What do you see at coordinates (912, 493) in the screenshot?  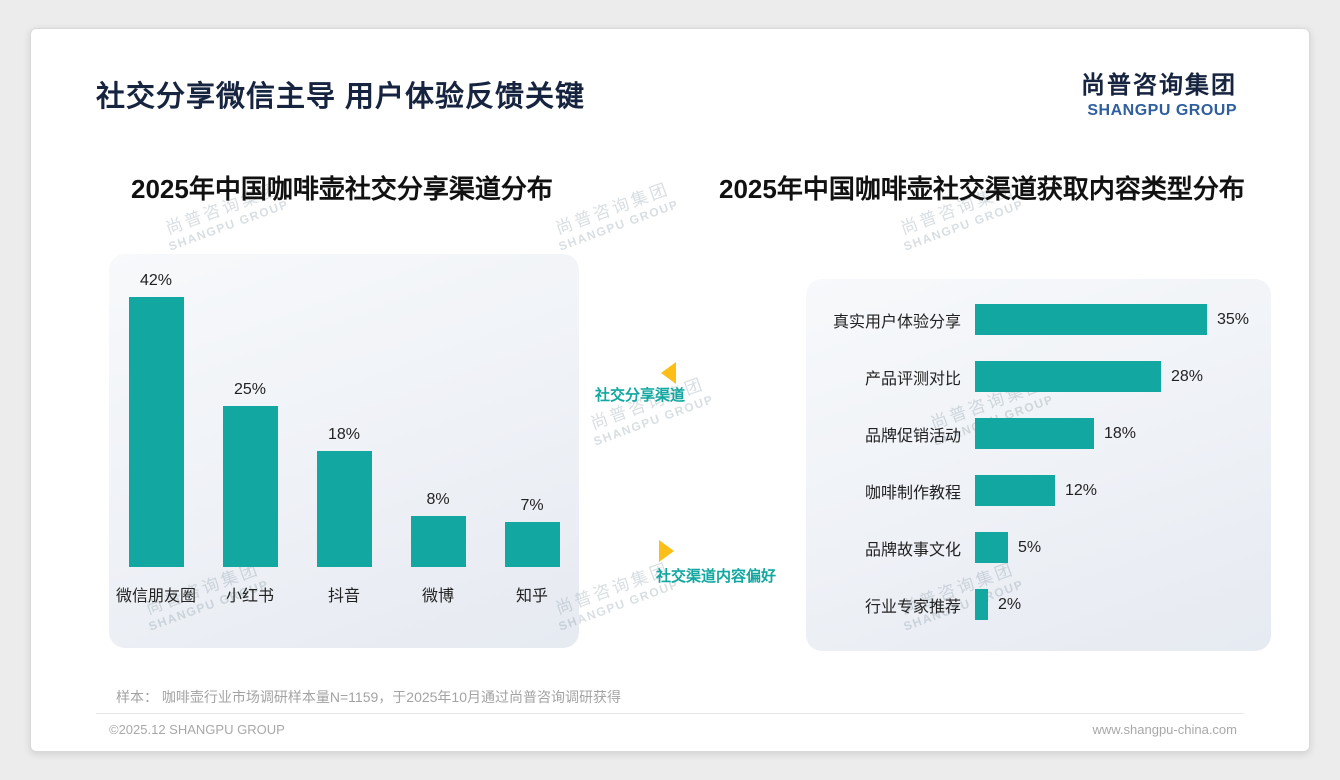 I see `bar-category-label: 咖啡制作教程` at bounding box center [912, 493].